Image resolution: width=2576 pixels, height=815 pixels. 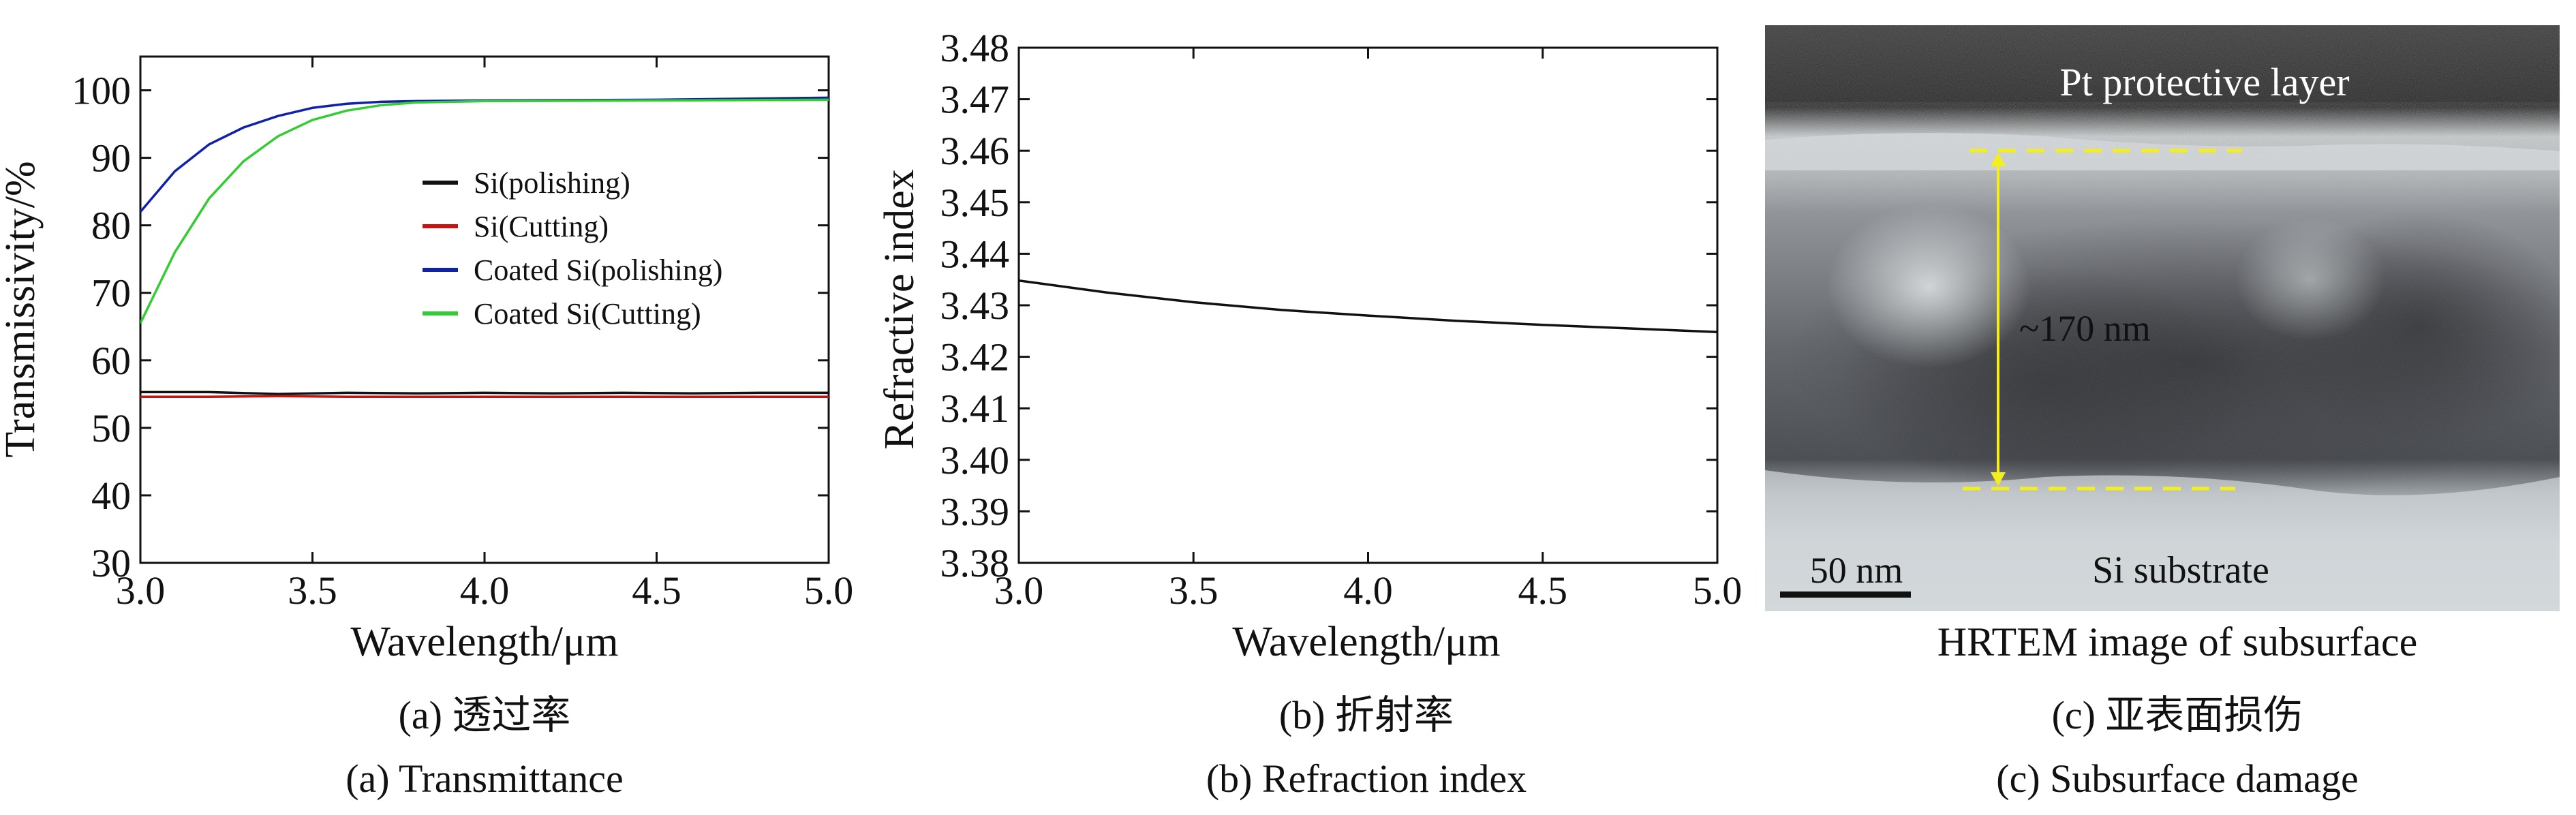 I want to click on y-tick-label: 3.45, so click(x=975, y=203).